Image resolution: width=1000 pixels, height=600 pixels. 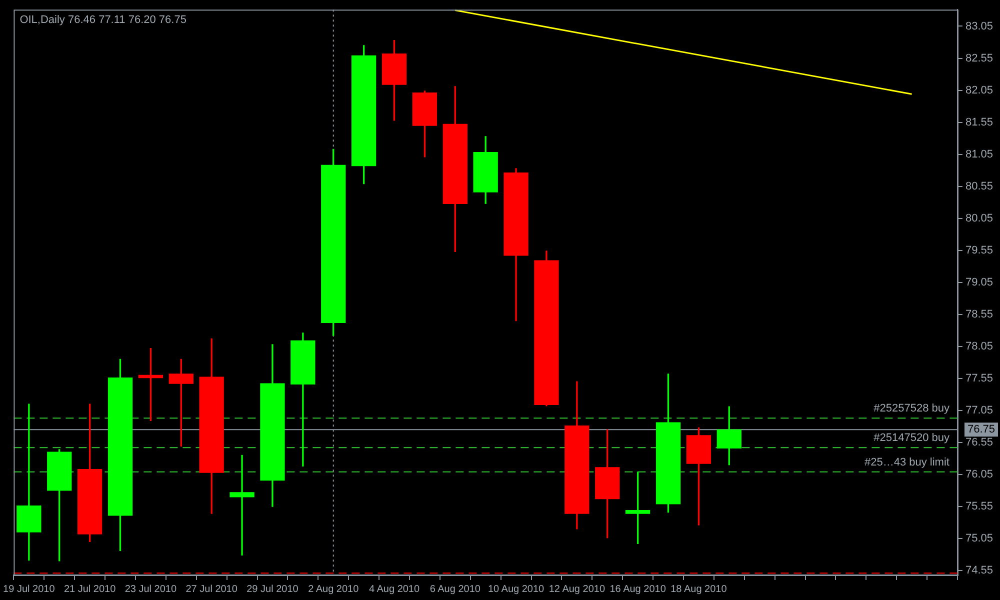 I want to click on y-tick-label: 81.05, so click(x=979, y=154).